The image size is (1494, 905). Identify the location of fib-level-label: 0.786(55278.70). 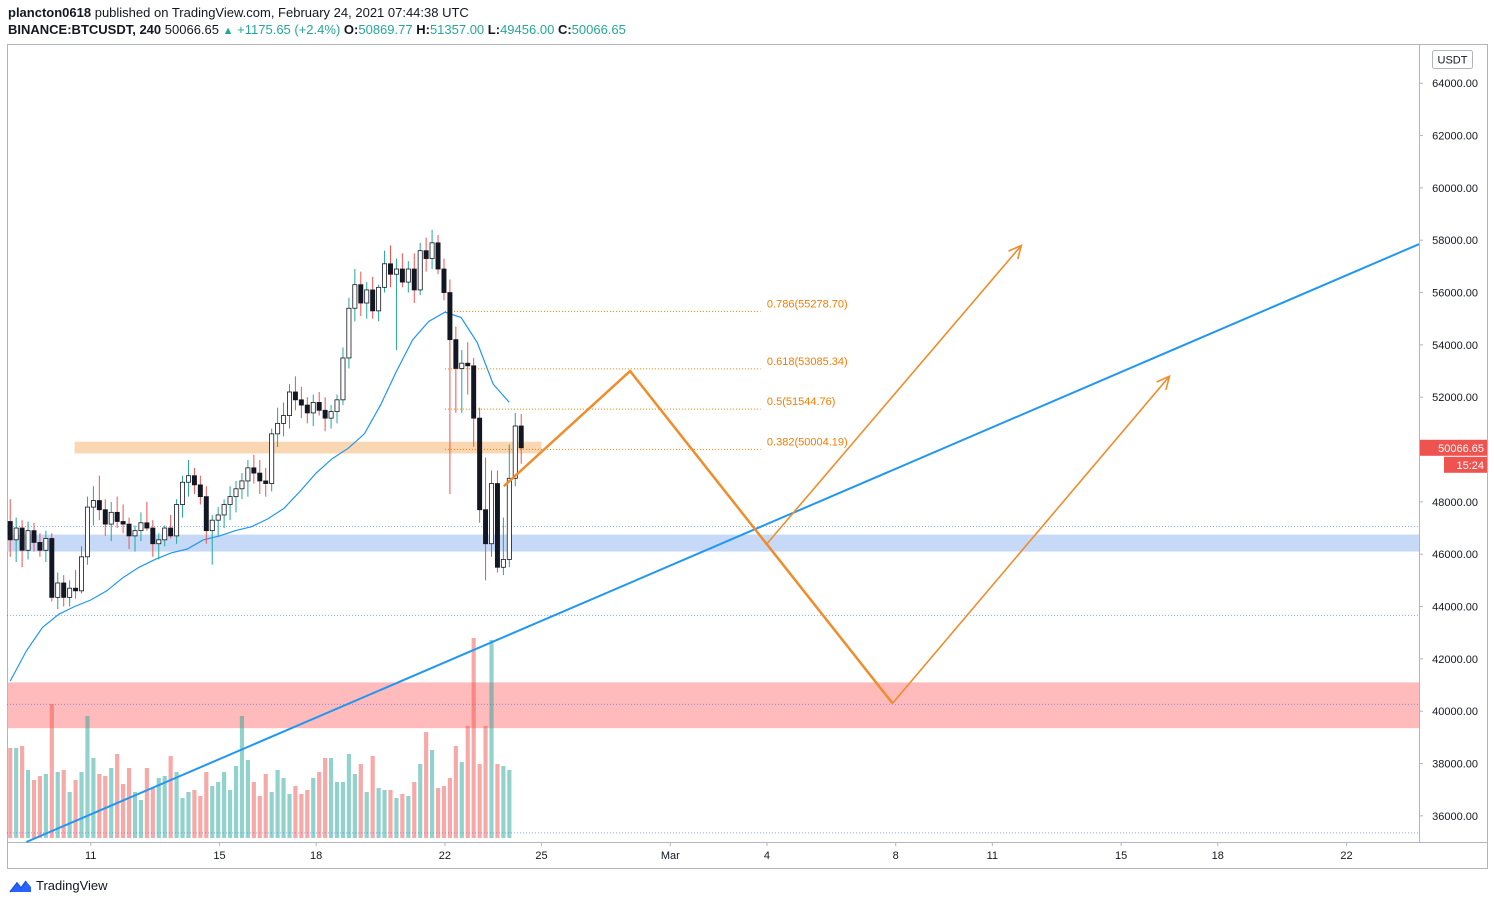
(807, 304).